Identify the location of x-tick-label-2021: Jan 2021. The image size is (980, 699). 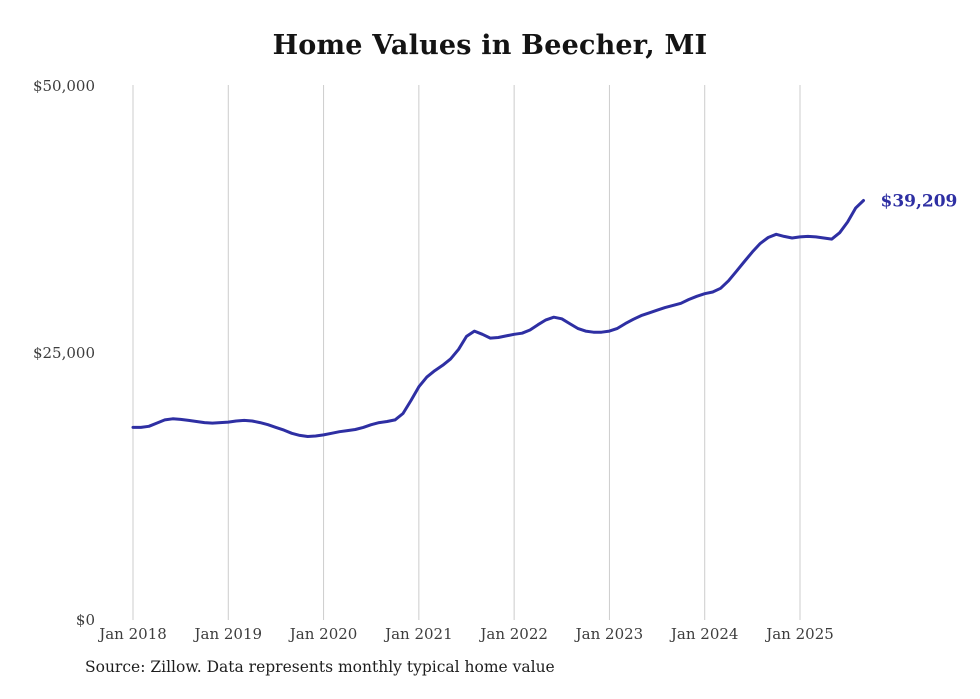
(418, 634).